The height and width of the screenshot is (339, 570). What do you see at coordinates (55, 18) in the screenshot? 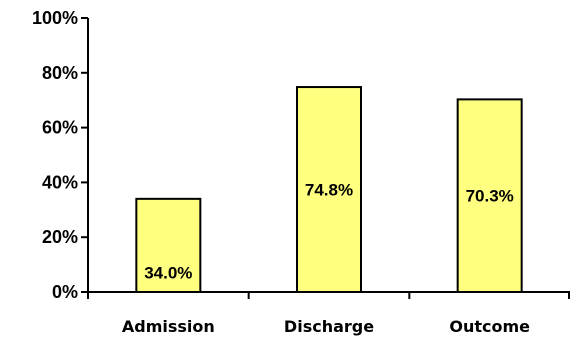
I see `y-tick-label: 100%` at bounding box center [55, 18].